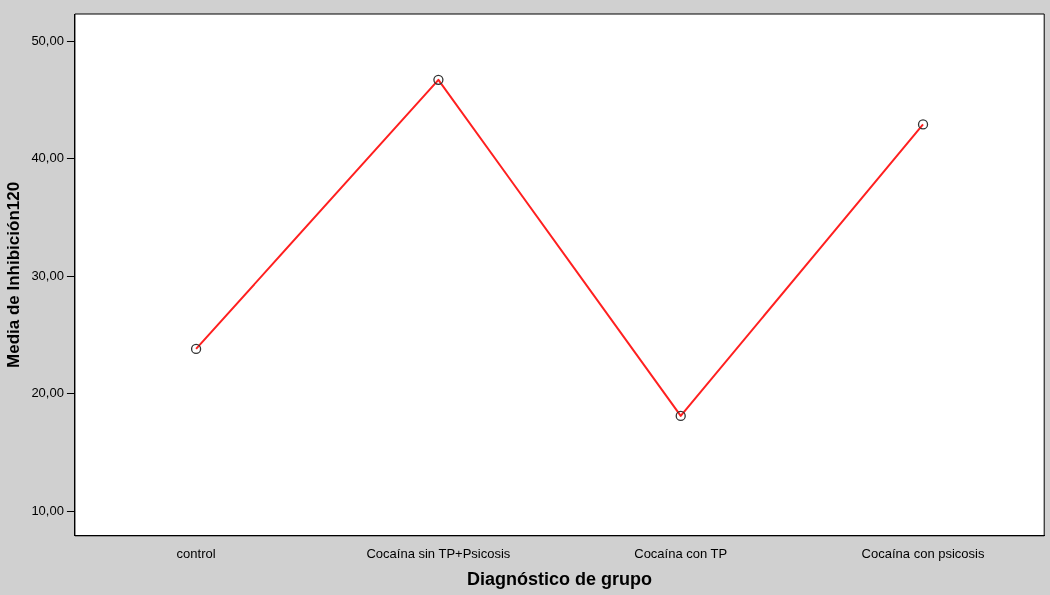 The width and height of the screenshot is (1050, 595). I want to click on x-tick-label: Cocaína con TP, so click(681, 554).